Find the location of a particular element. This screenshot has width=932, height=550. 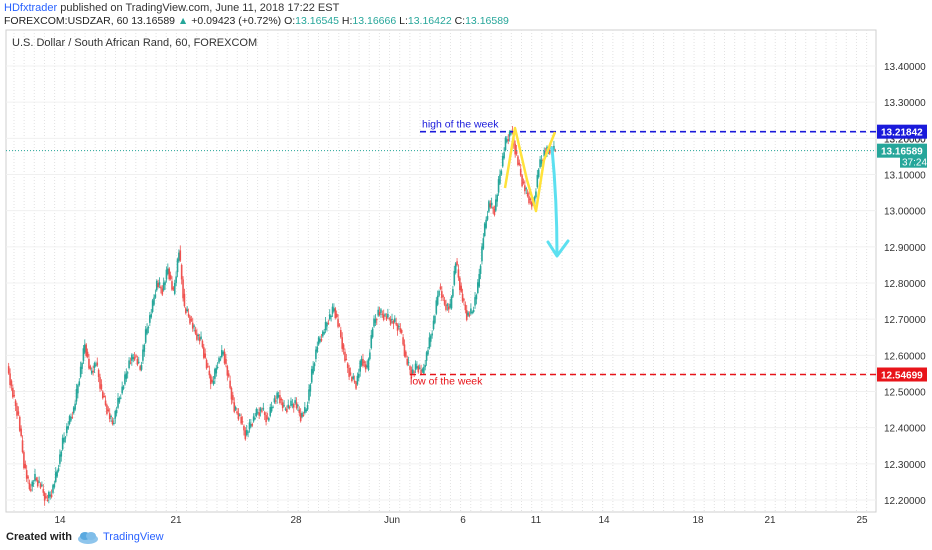

y-tick-label: 12.50000 is located at coordinates (905, 393).